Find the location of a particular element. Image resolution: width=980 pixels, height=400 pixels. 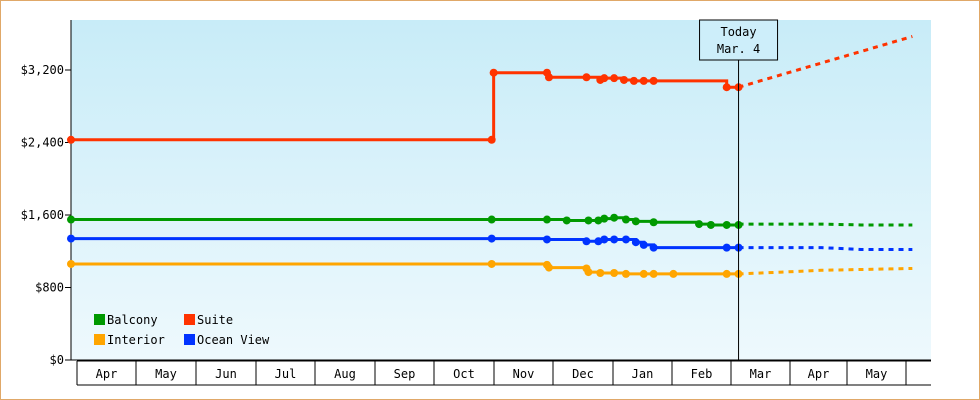

legend-label: Ocean View is located at coordinates (233, 340).